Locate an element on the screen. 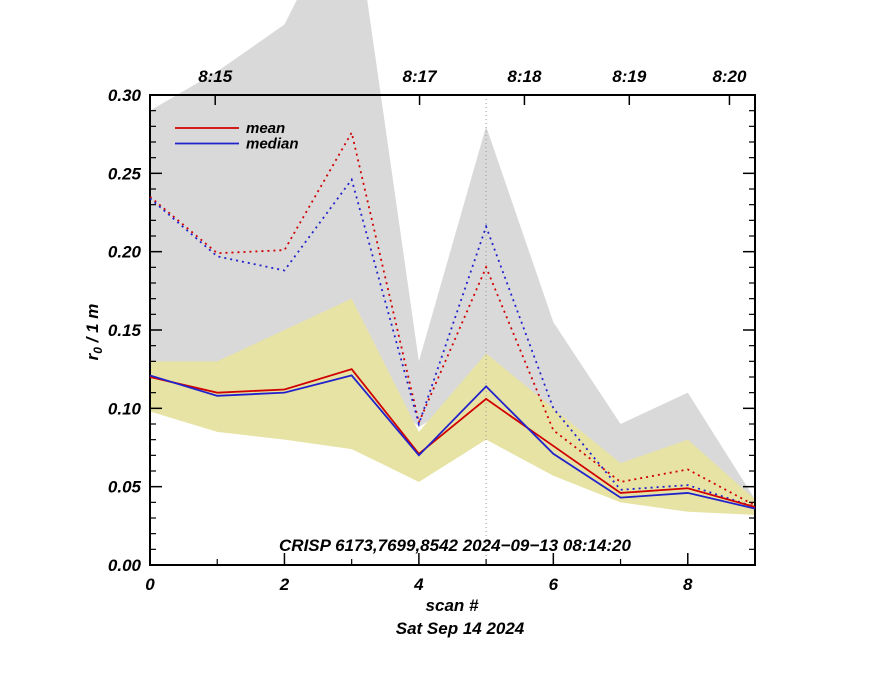 This screenshot has width=880, height=680. legend-label-mean: mean is located at coordinates (265, 128).